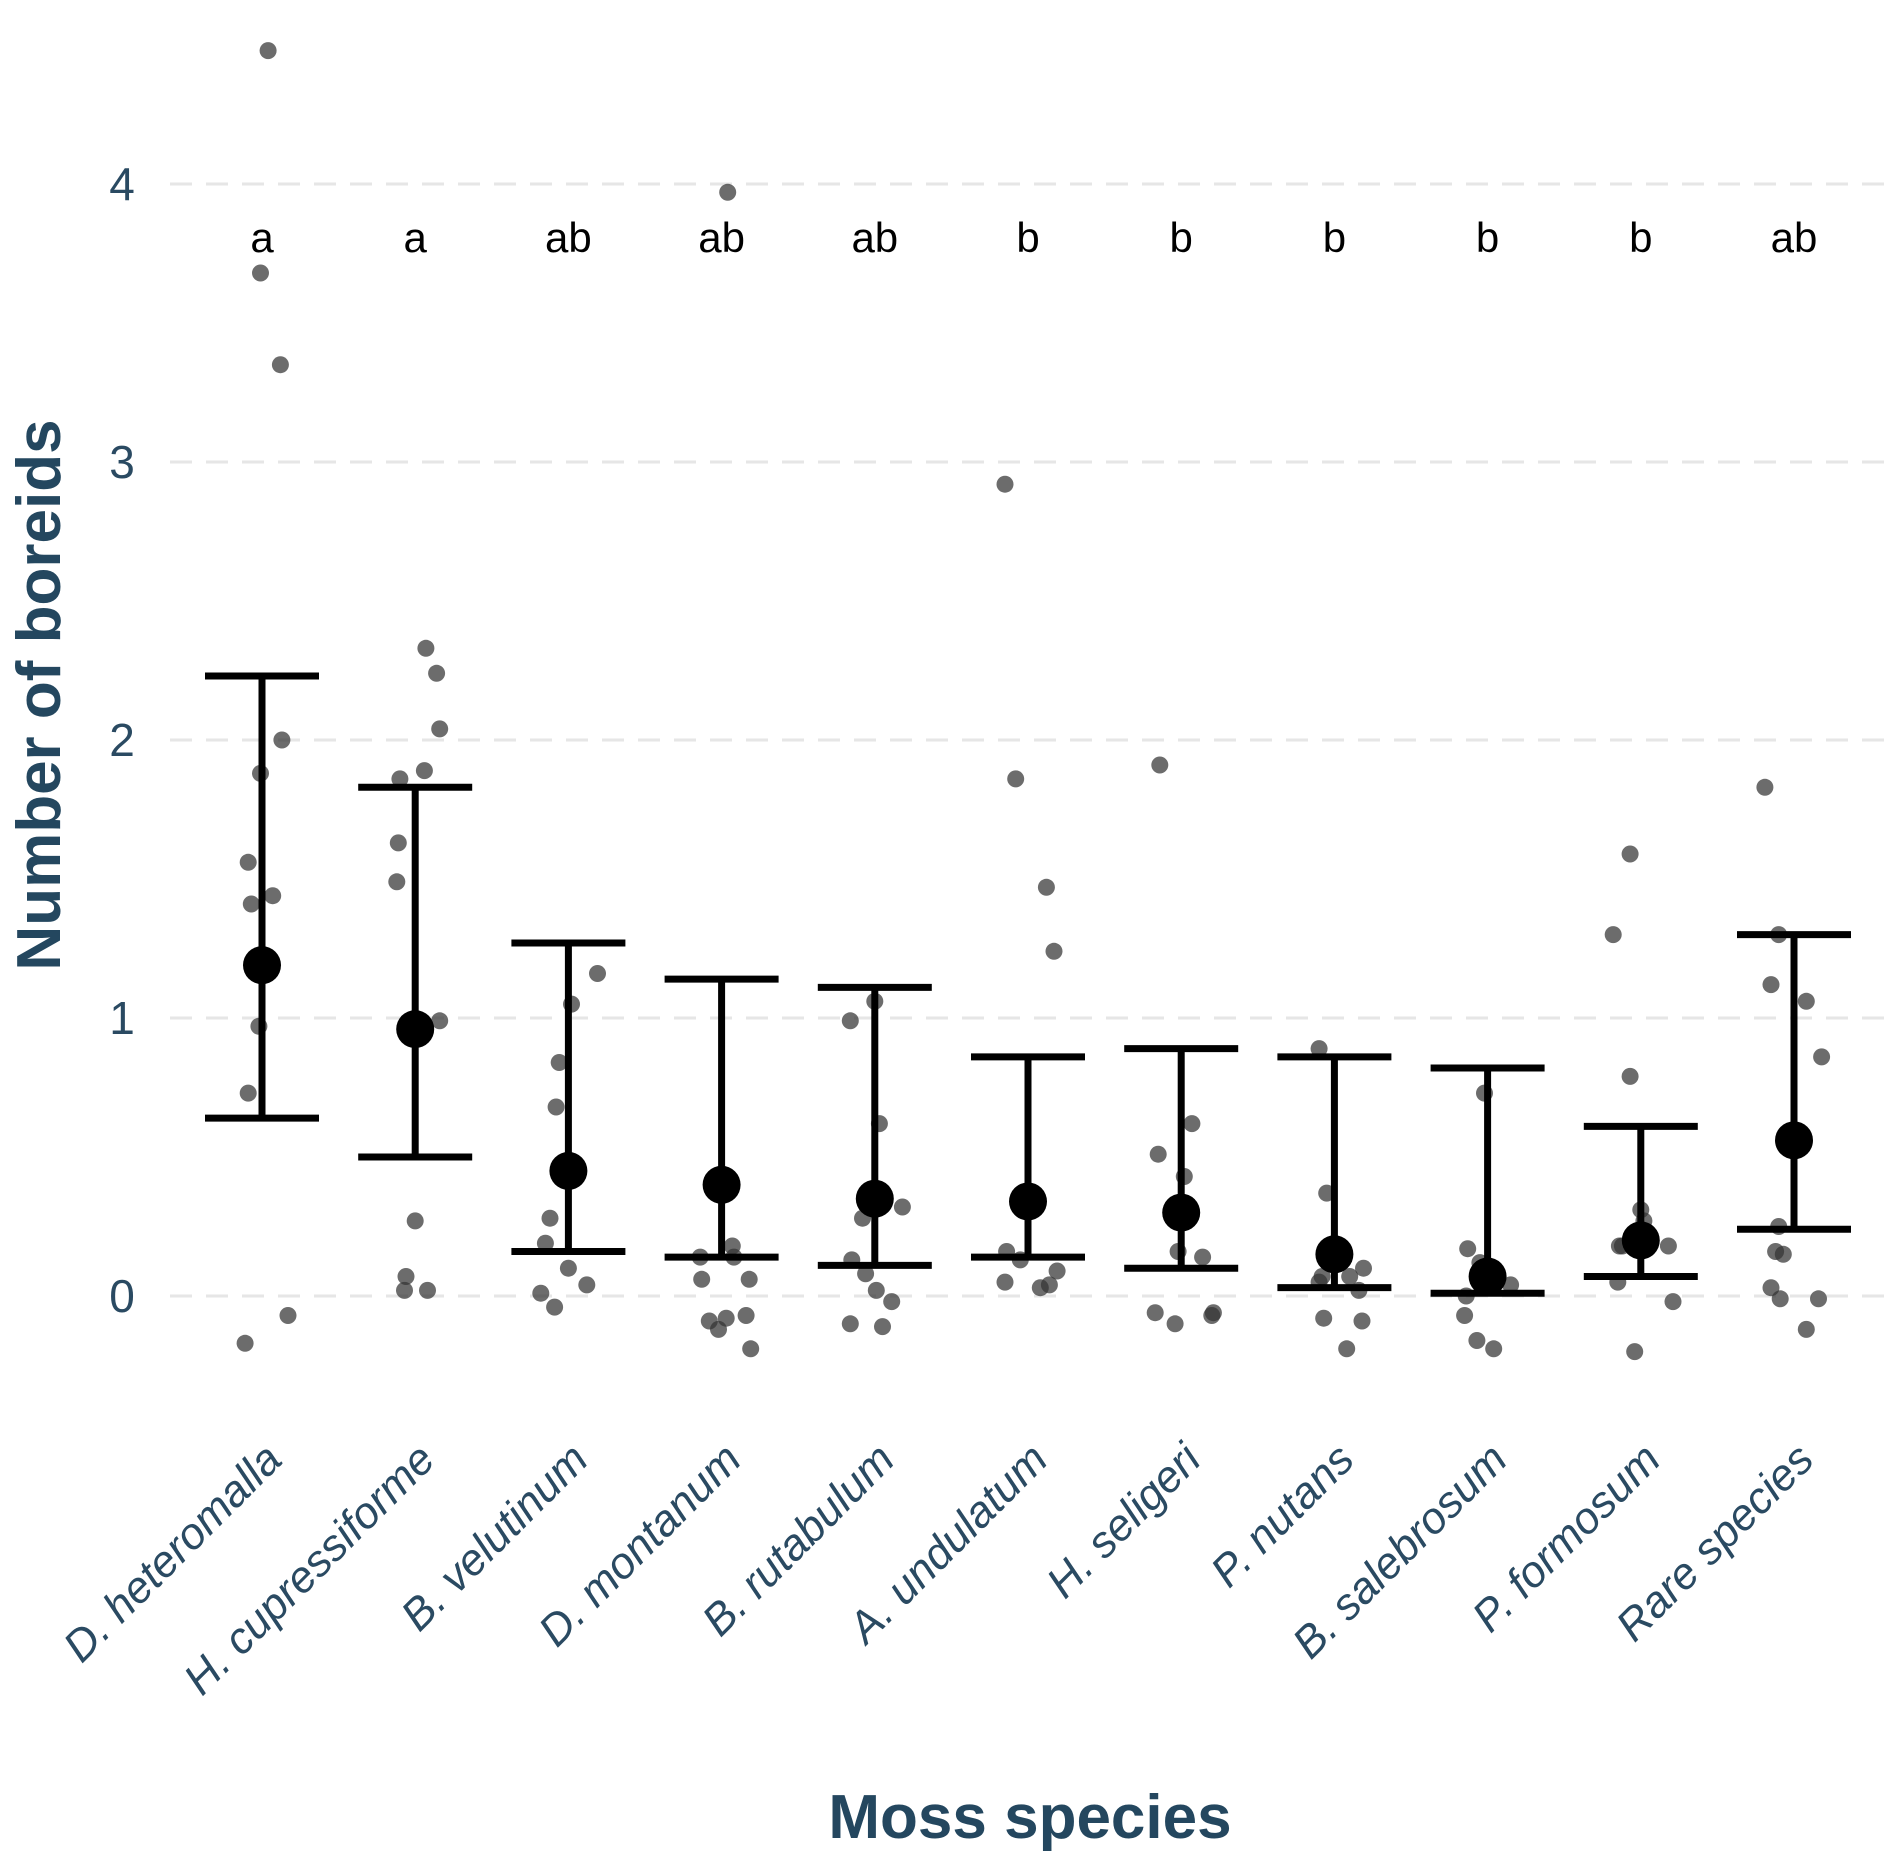 This screenshot has height=1866, width=1901. Describe the element at coordinates (122, 740) in the screenshot. I see `y-axis-ticks: 0 1 2 3 4` at that location.